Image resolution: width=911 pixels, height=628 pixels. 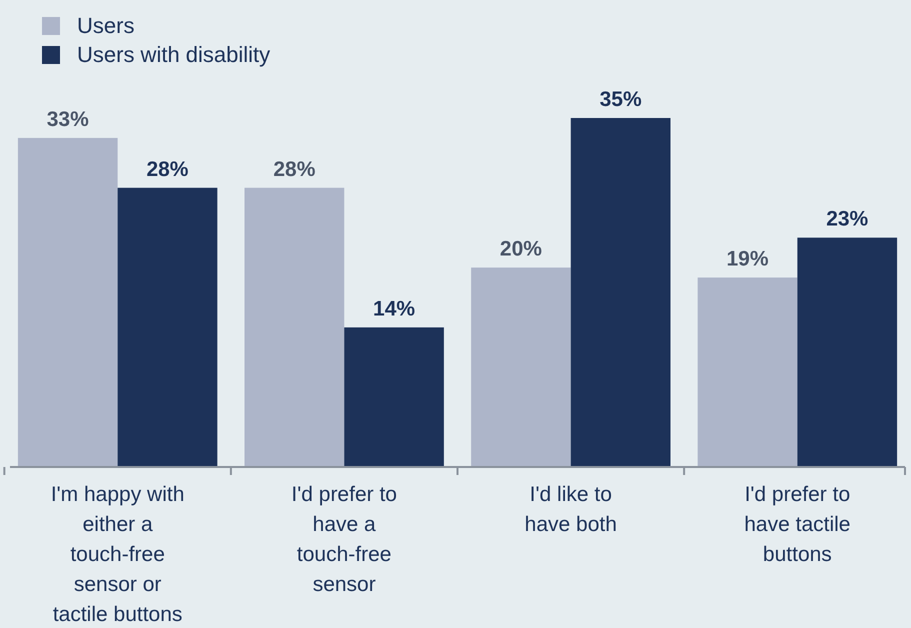 What do you see at coordinates (344, 539) in the screenshot?
I see `x-tick-label: I'd prefer to have a touch-free sensor` at bounding box center [344, 539].